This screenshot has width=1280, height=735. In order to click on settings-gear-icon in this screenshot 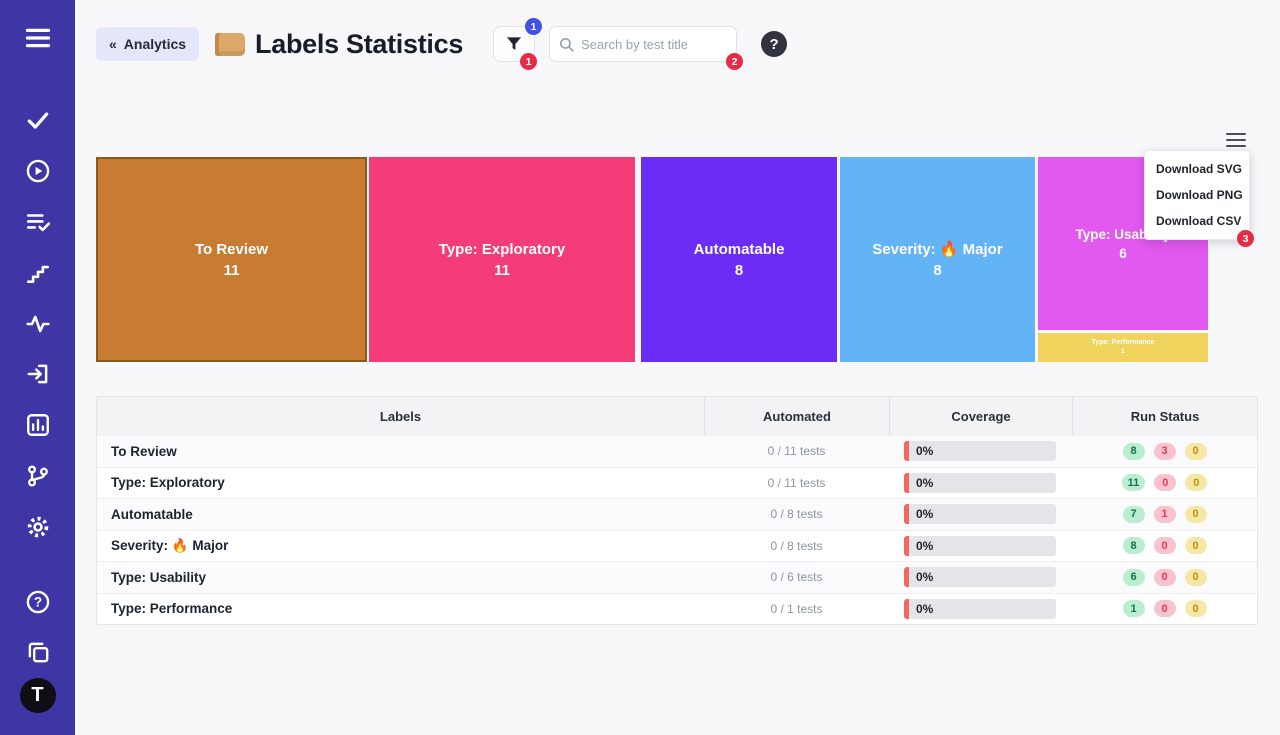, I will do `click(37, 527)`.